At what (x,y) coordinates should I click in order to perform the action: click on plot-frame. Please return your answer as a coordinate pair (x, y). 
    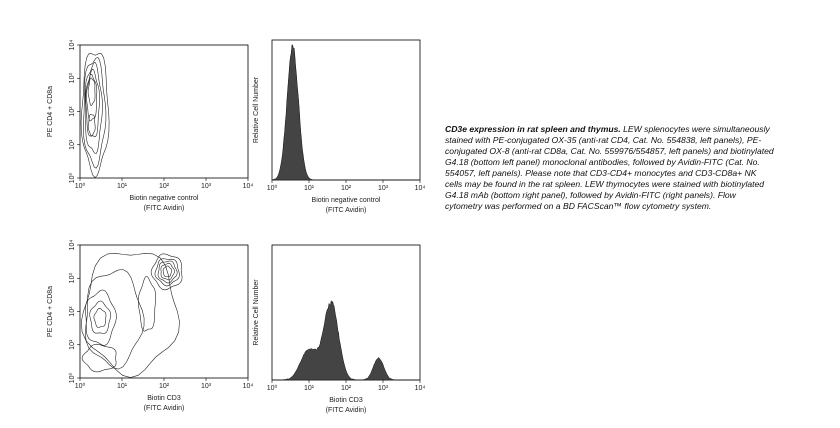
    Looking at the image, I should click on (346, 312).